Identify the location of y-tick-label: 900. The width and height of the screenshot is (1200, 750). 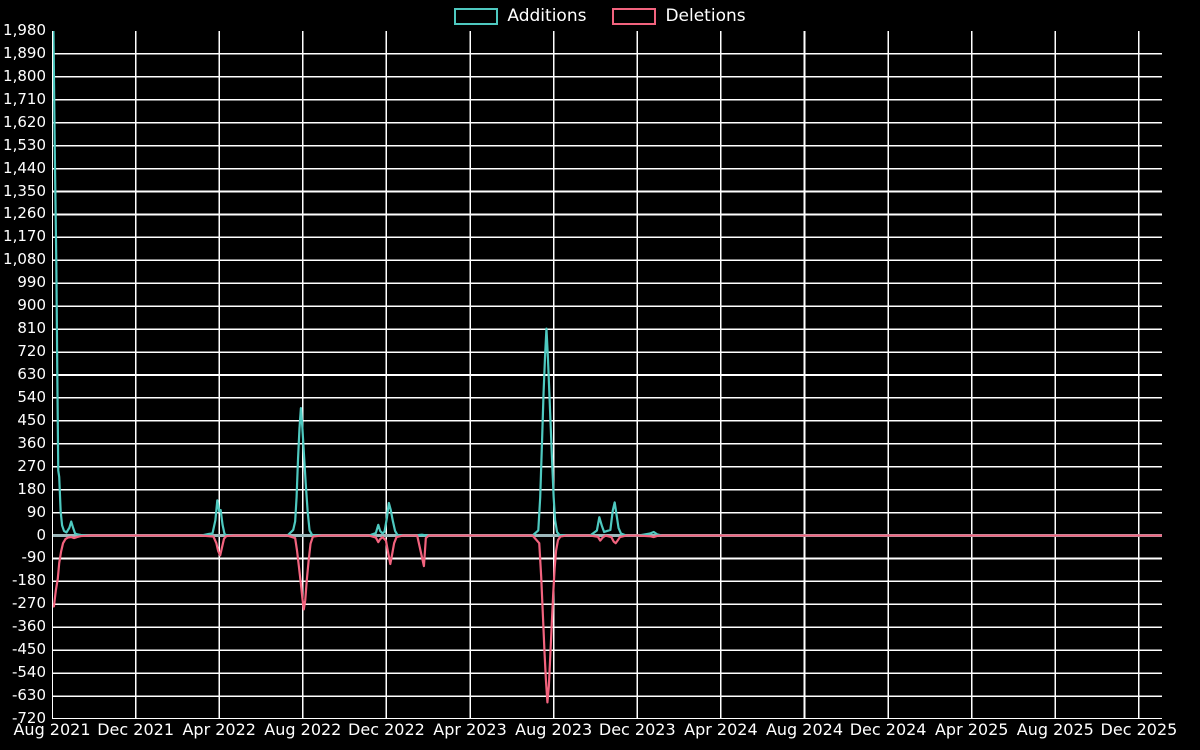
(31, 305).